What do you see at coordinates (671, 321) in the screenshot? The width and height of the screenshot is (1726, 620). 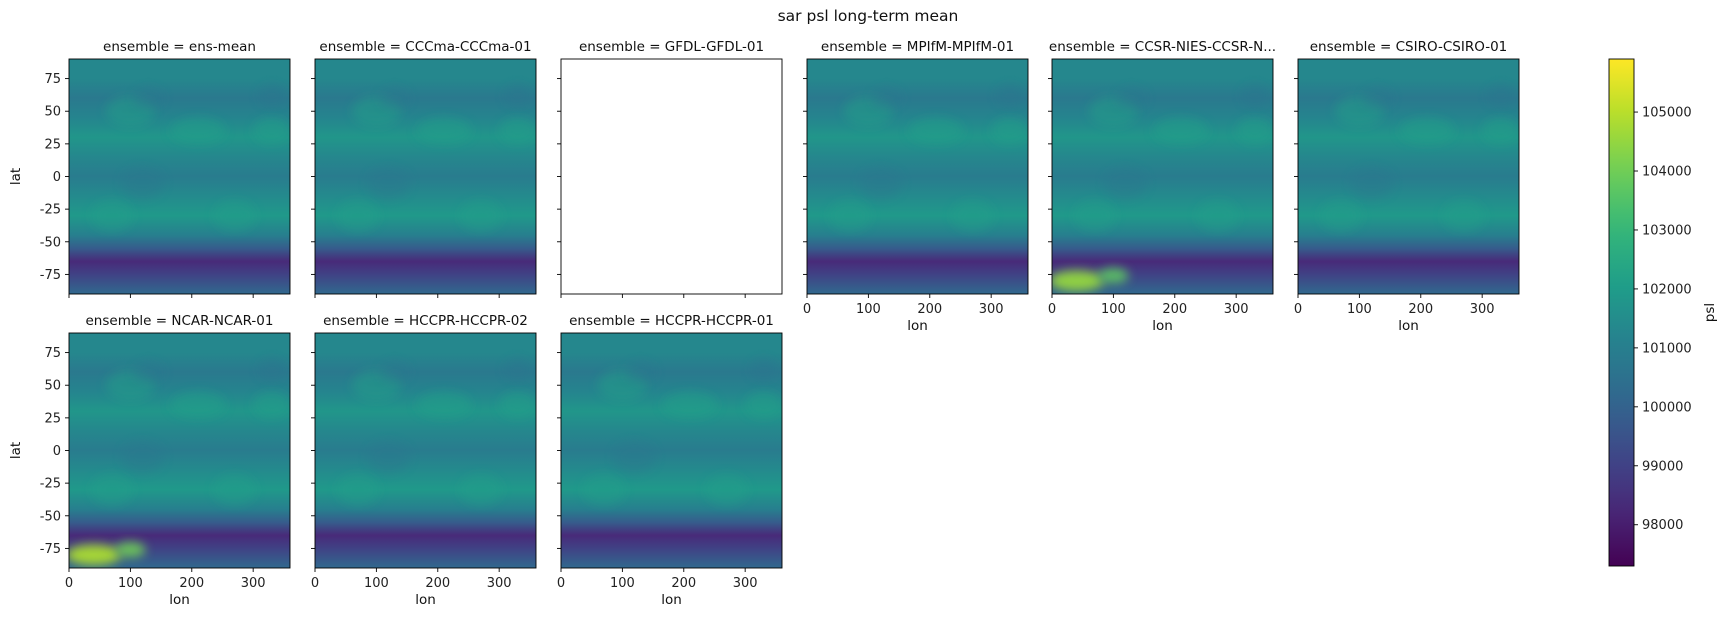 I see `panel-title: ensemble = HCCPR-HCCPR-01` at bounding box center [671, 321].